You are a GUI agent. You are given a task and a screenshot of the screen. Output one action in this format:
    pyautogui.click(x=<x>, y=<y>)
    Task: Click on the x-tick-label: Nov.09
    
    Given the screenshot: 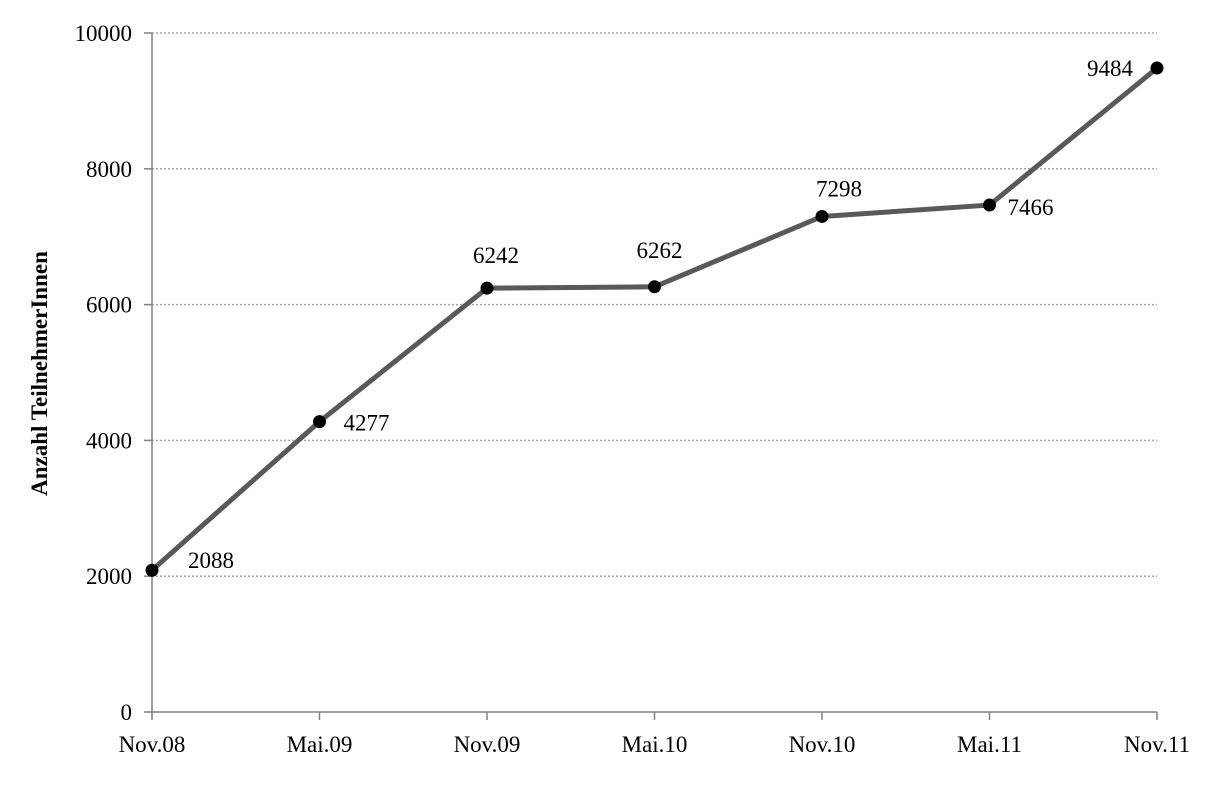 What is the action you would take?
    pyautogui.click(x=487, y=744)
    